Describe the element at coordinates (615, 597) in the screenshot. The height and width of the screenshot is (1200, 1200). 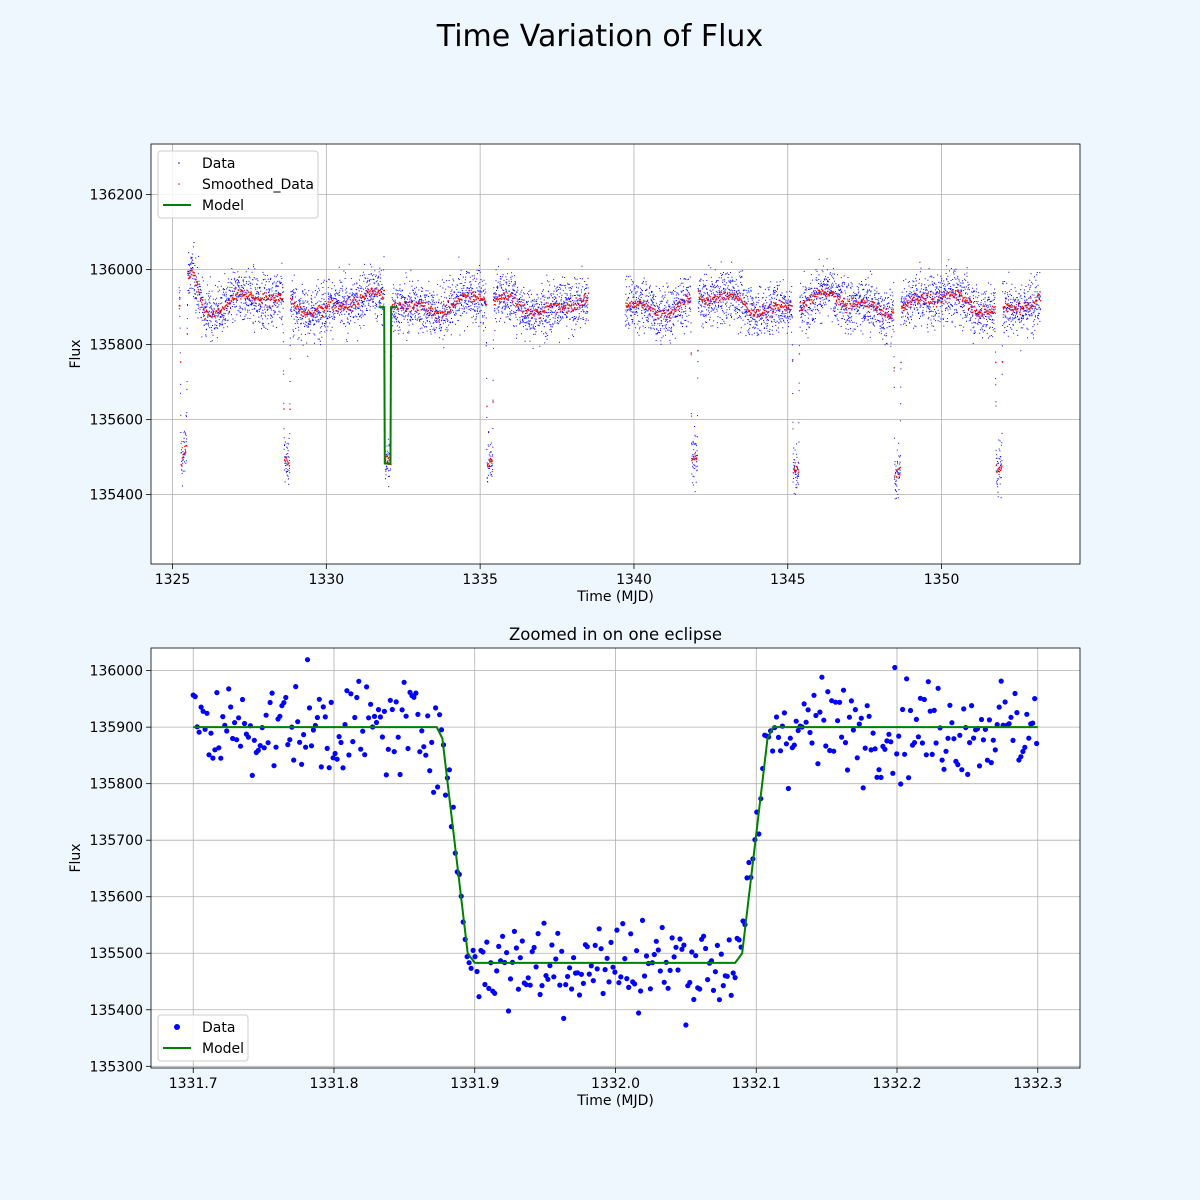
I see `x-axis-label: Time (MJD)` at that location.